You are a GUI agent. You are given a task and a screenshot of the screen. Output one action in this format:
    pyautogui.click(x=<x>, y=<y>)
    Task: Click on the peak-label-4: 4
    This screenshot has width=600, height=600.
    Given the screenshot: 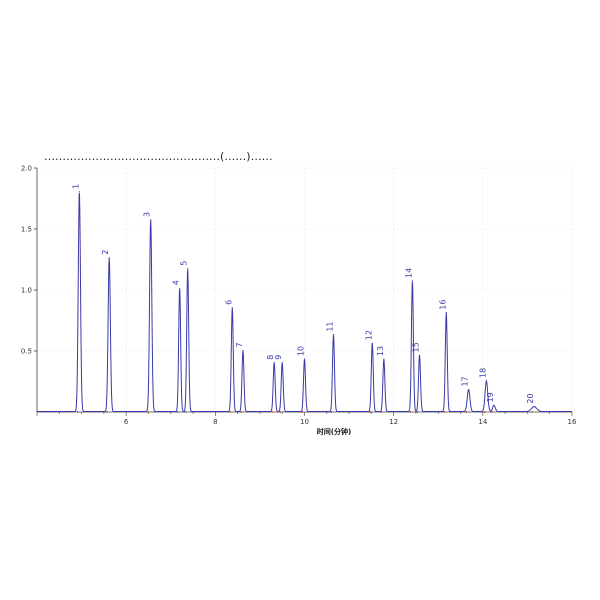 What is the action you would take?
    pyautogui.click(x=176, y=282)
    